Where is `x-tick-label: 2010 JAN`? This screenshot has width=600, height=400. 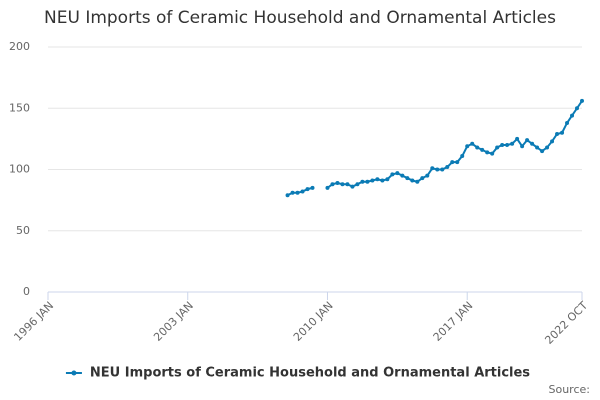
x-tick-label: 2010 JAN is located at coordinates (313, 321).